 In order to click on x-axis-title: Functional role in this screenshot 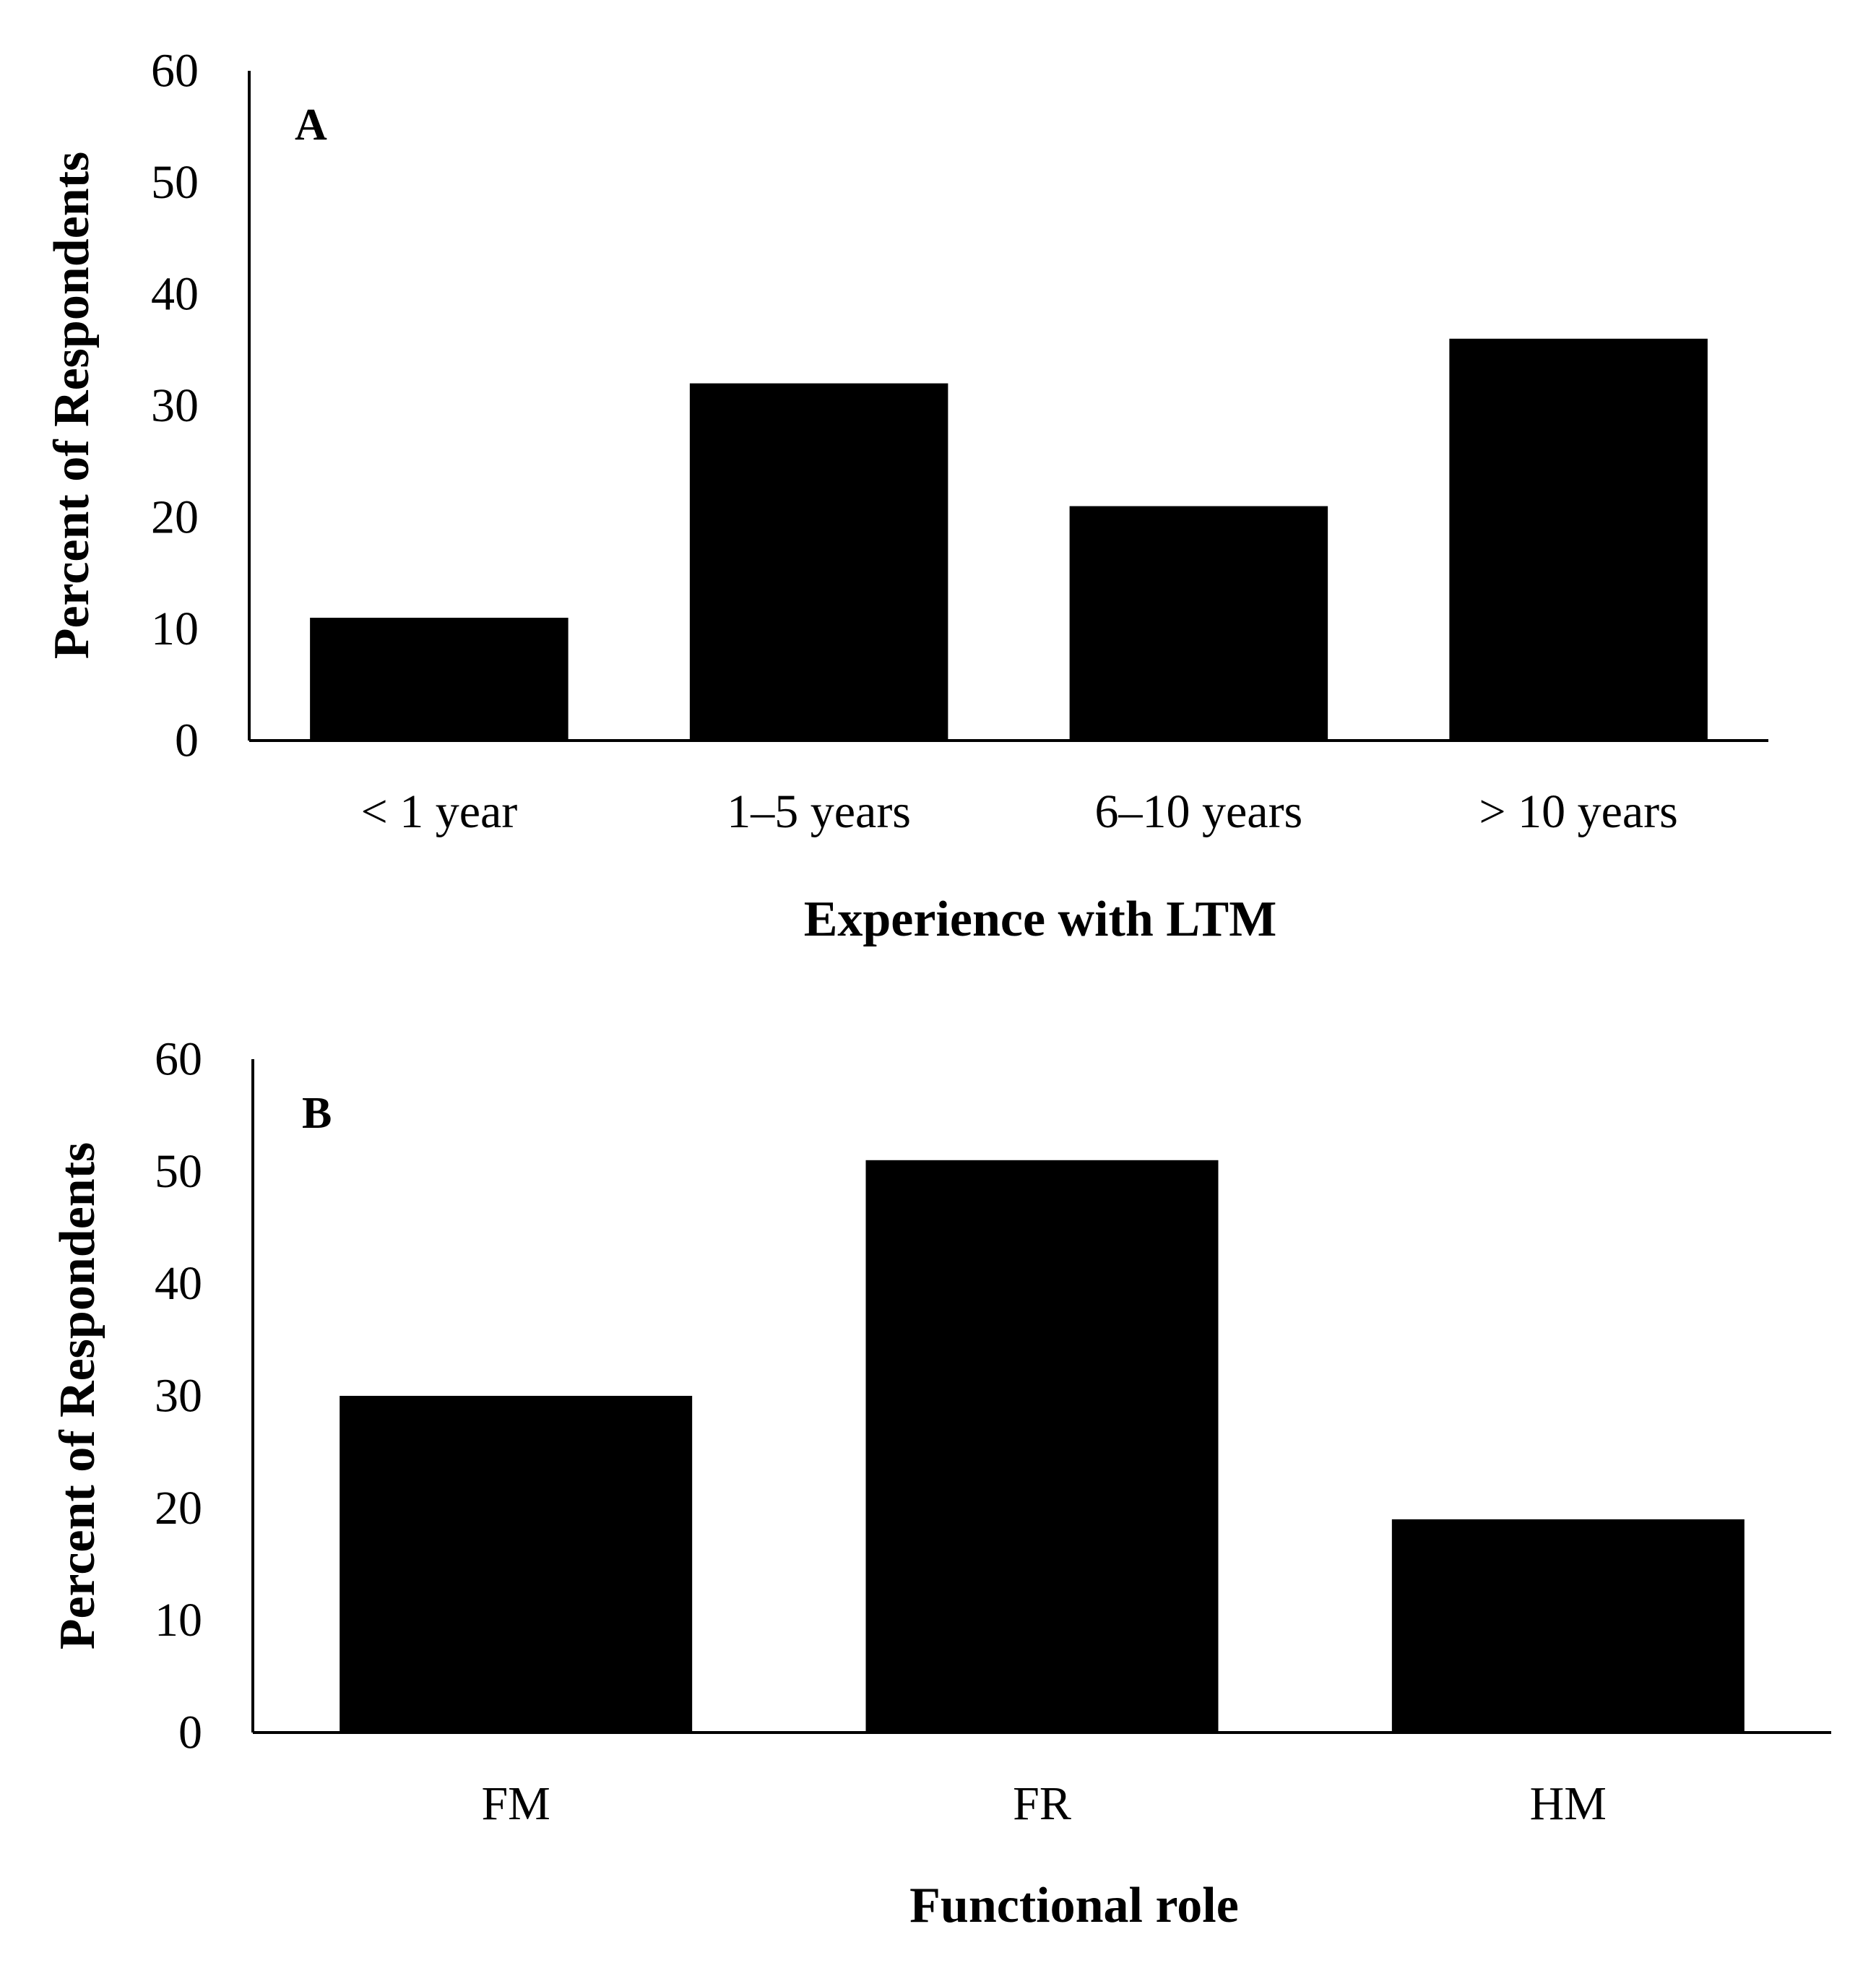, I will do `click(1074, 1905)`.